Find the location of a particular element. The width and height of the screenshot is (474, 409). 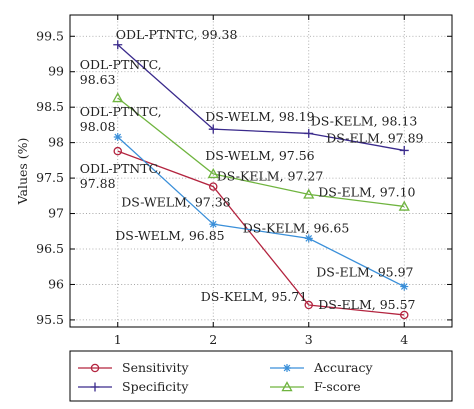

data-label-accuracy: DS-ELM, 95.97 is located at coordinates (364, 272).